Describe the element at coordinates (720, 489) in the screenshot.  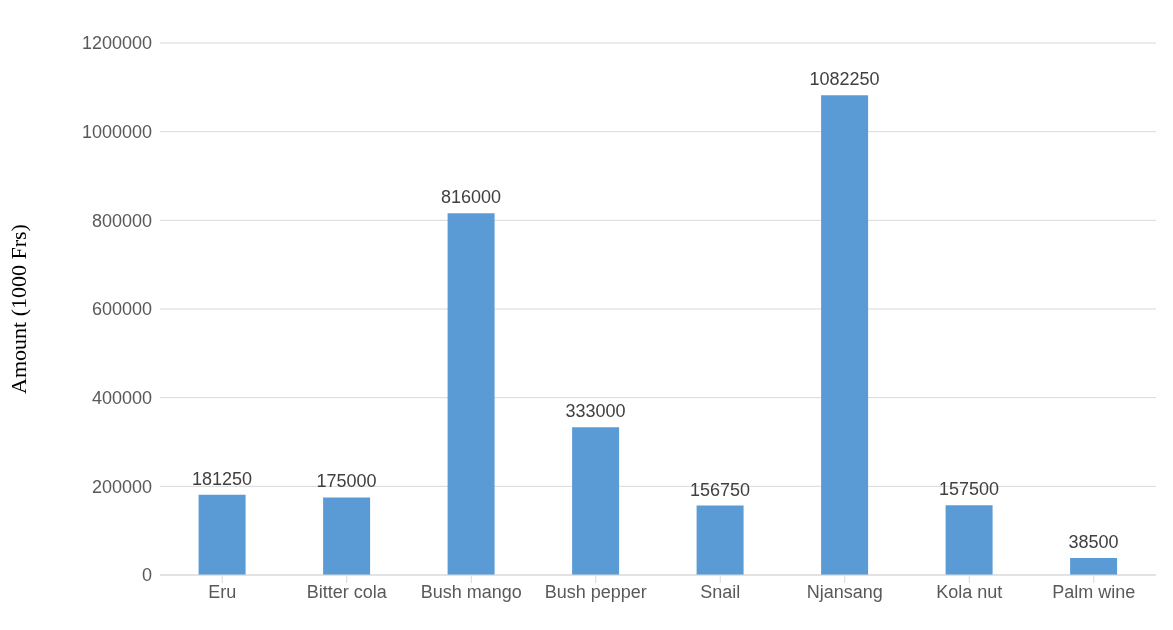
I see `data-label: 156750` at that location.